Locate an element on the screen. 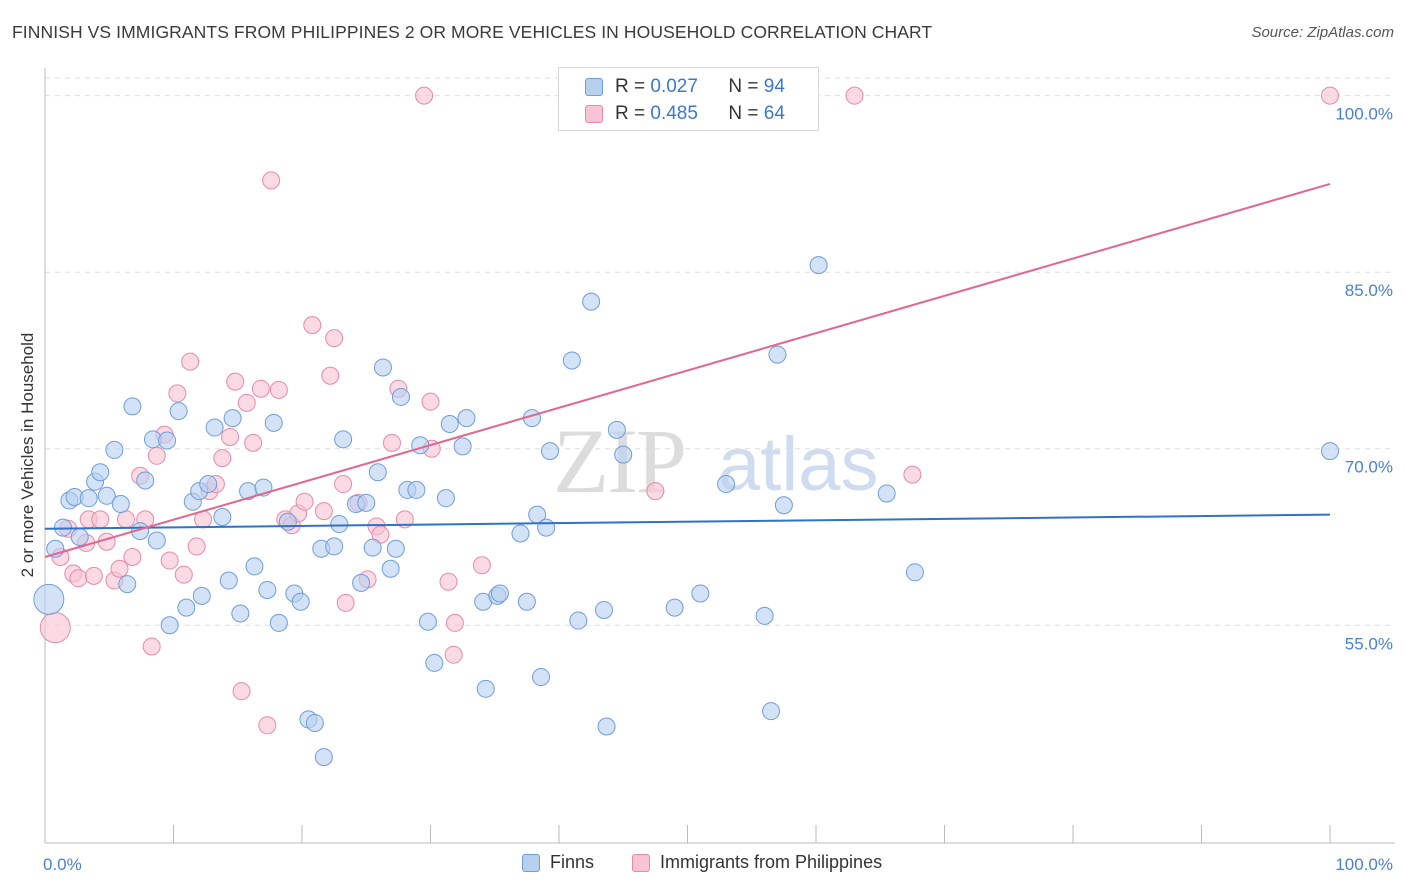 The height and width of the screenshot is (892, 1406). x-tick-label: 100.0% is located at coordinates (1364, 864).